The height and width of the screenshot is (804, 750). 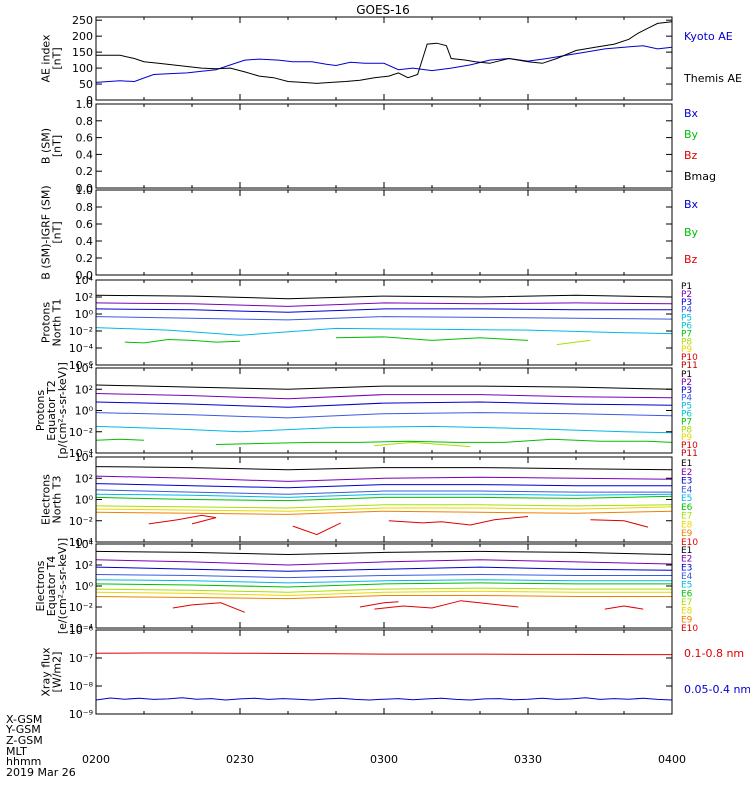 What do you see at coordinates (84, 565) in the screenshot?
I see `y-tick-label-electrons_t4-3: 10²` at bounding box center [84, 565].